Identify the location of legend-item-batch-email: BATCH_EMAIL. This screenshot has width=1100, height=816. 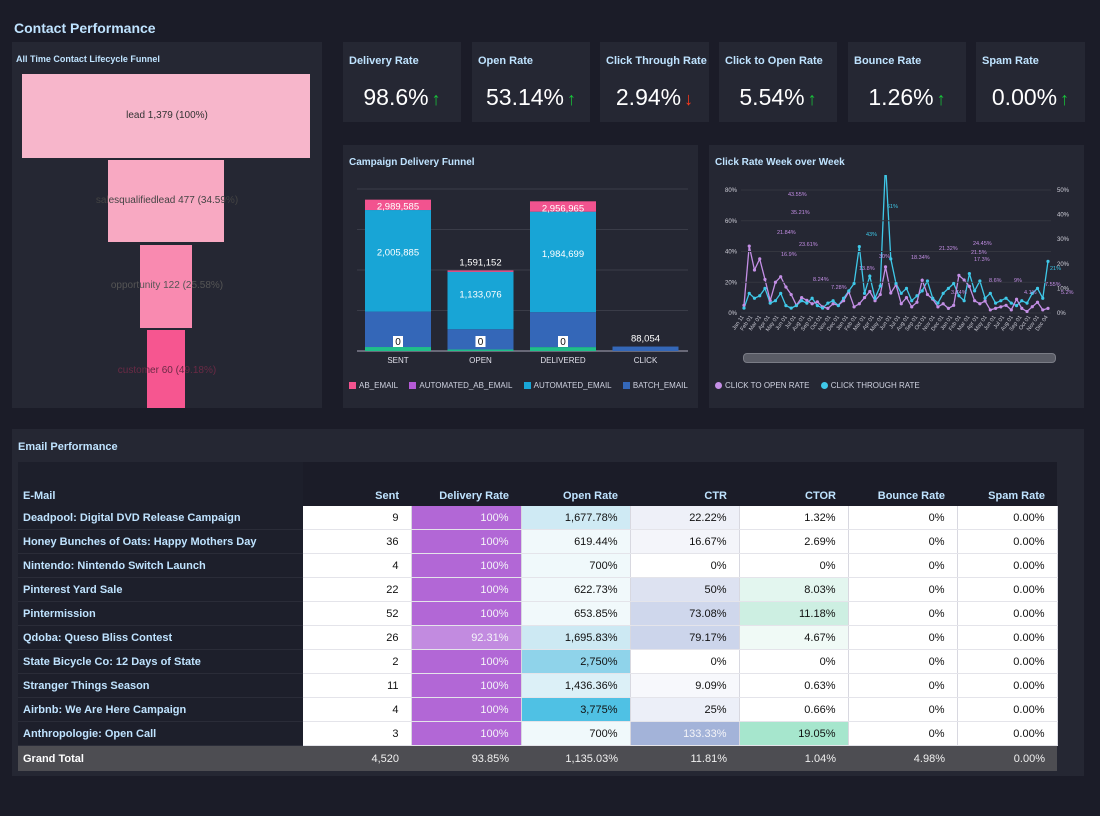
(655, 385).